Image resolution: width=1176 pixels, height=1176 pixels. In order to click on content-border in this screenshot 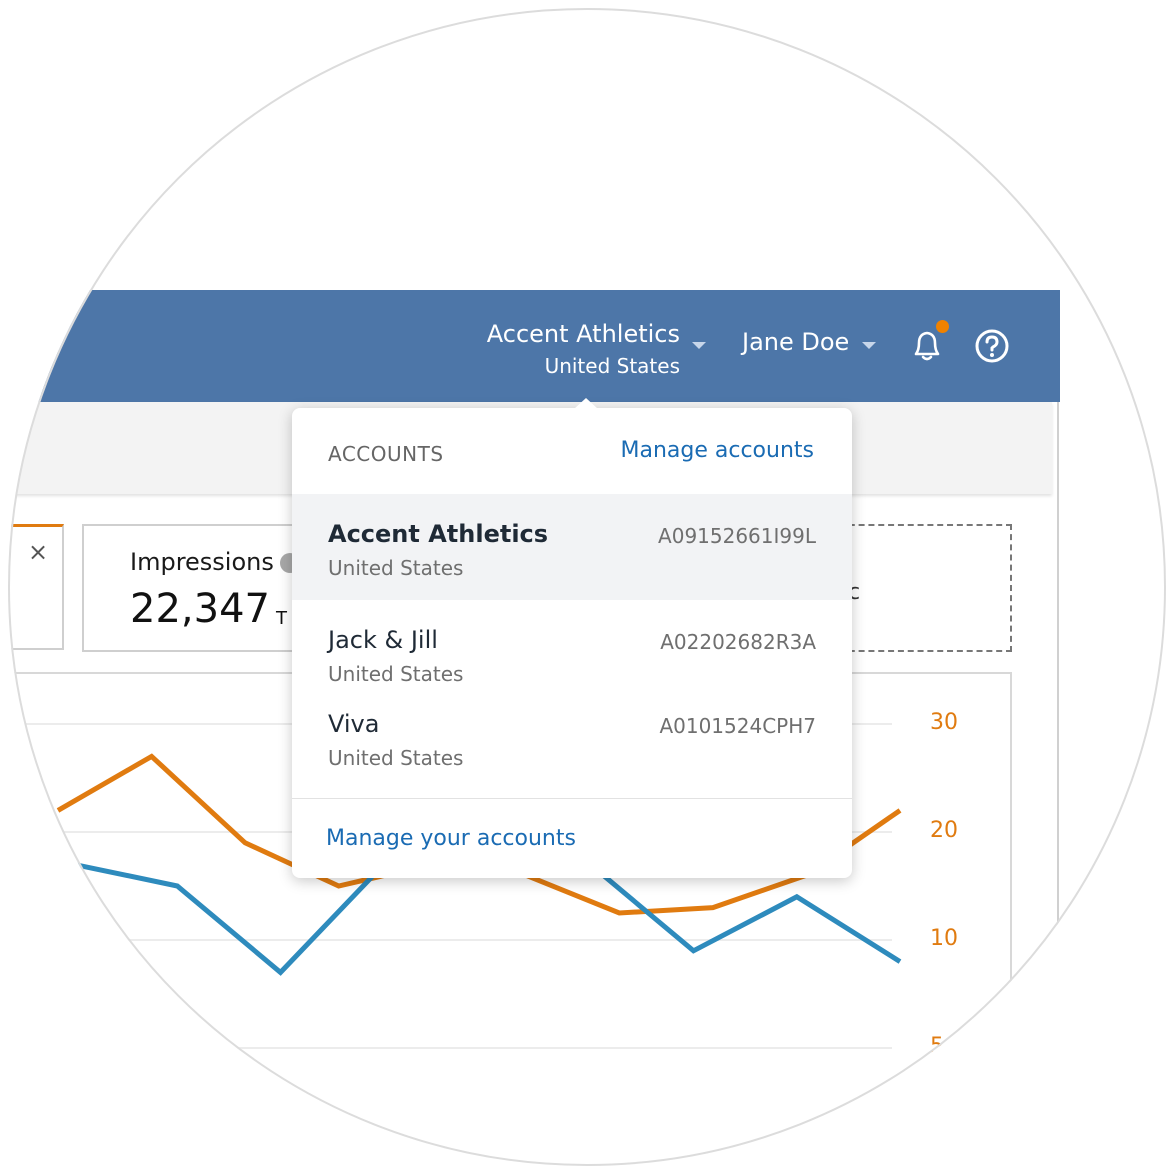, I will do `click(1058, 682)`.